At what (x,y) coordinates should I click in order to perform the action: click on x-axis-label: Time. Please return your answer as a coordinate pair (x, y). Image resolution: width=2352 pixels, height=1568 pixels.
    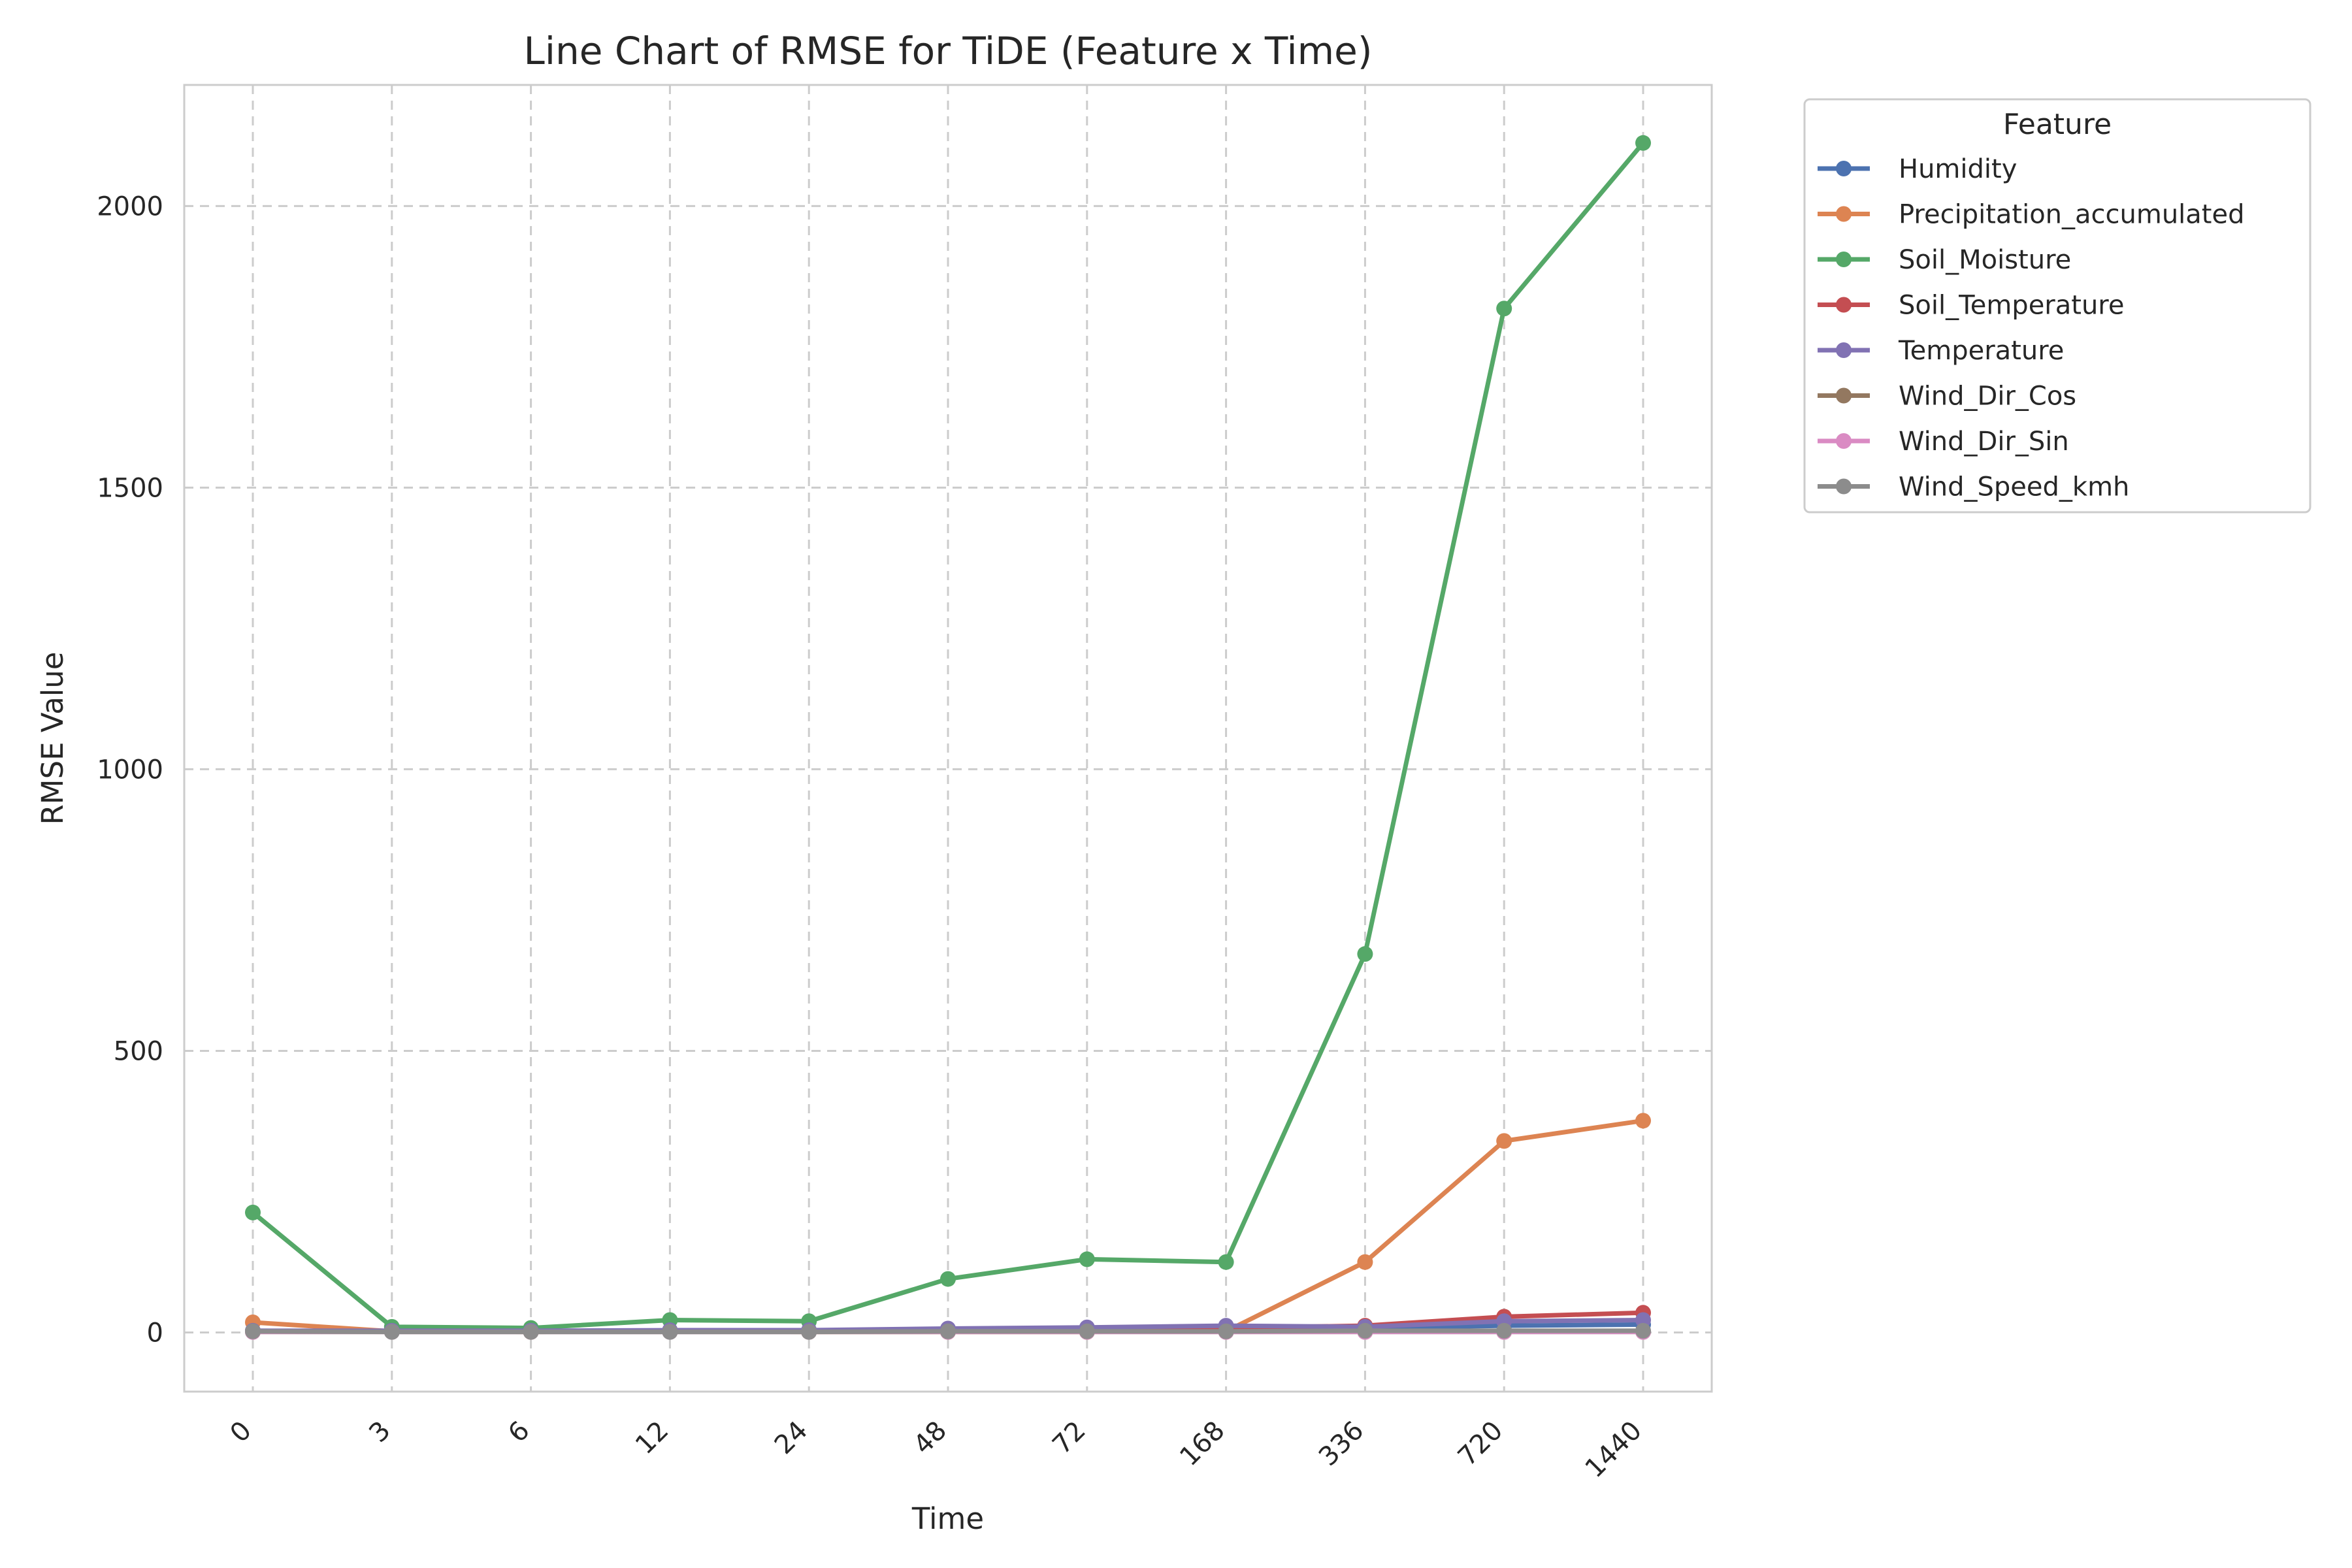
    Looking at the image, I should click on (947, 1518).